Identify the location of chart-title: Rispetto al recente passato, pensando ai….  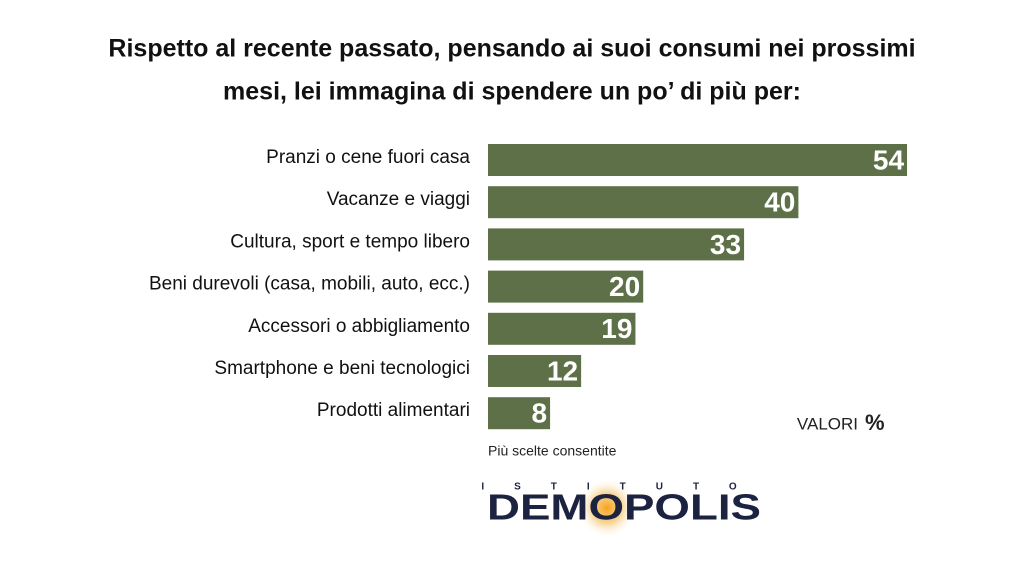
(511, 49).